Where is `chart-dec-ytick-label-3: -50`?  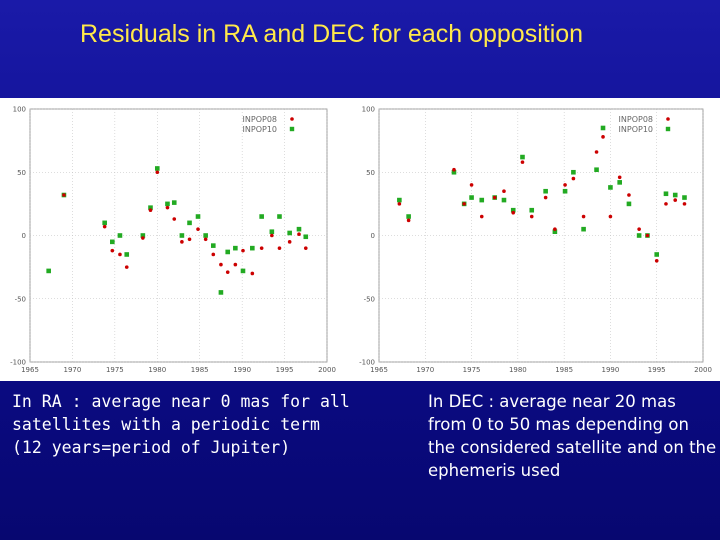
chart-dec-ytick-label-3: -50 is located at coordinates (369, 299).